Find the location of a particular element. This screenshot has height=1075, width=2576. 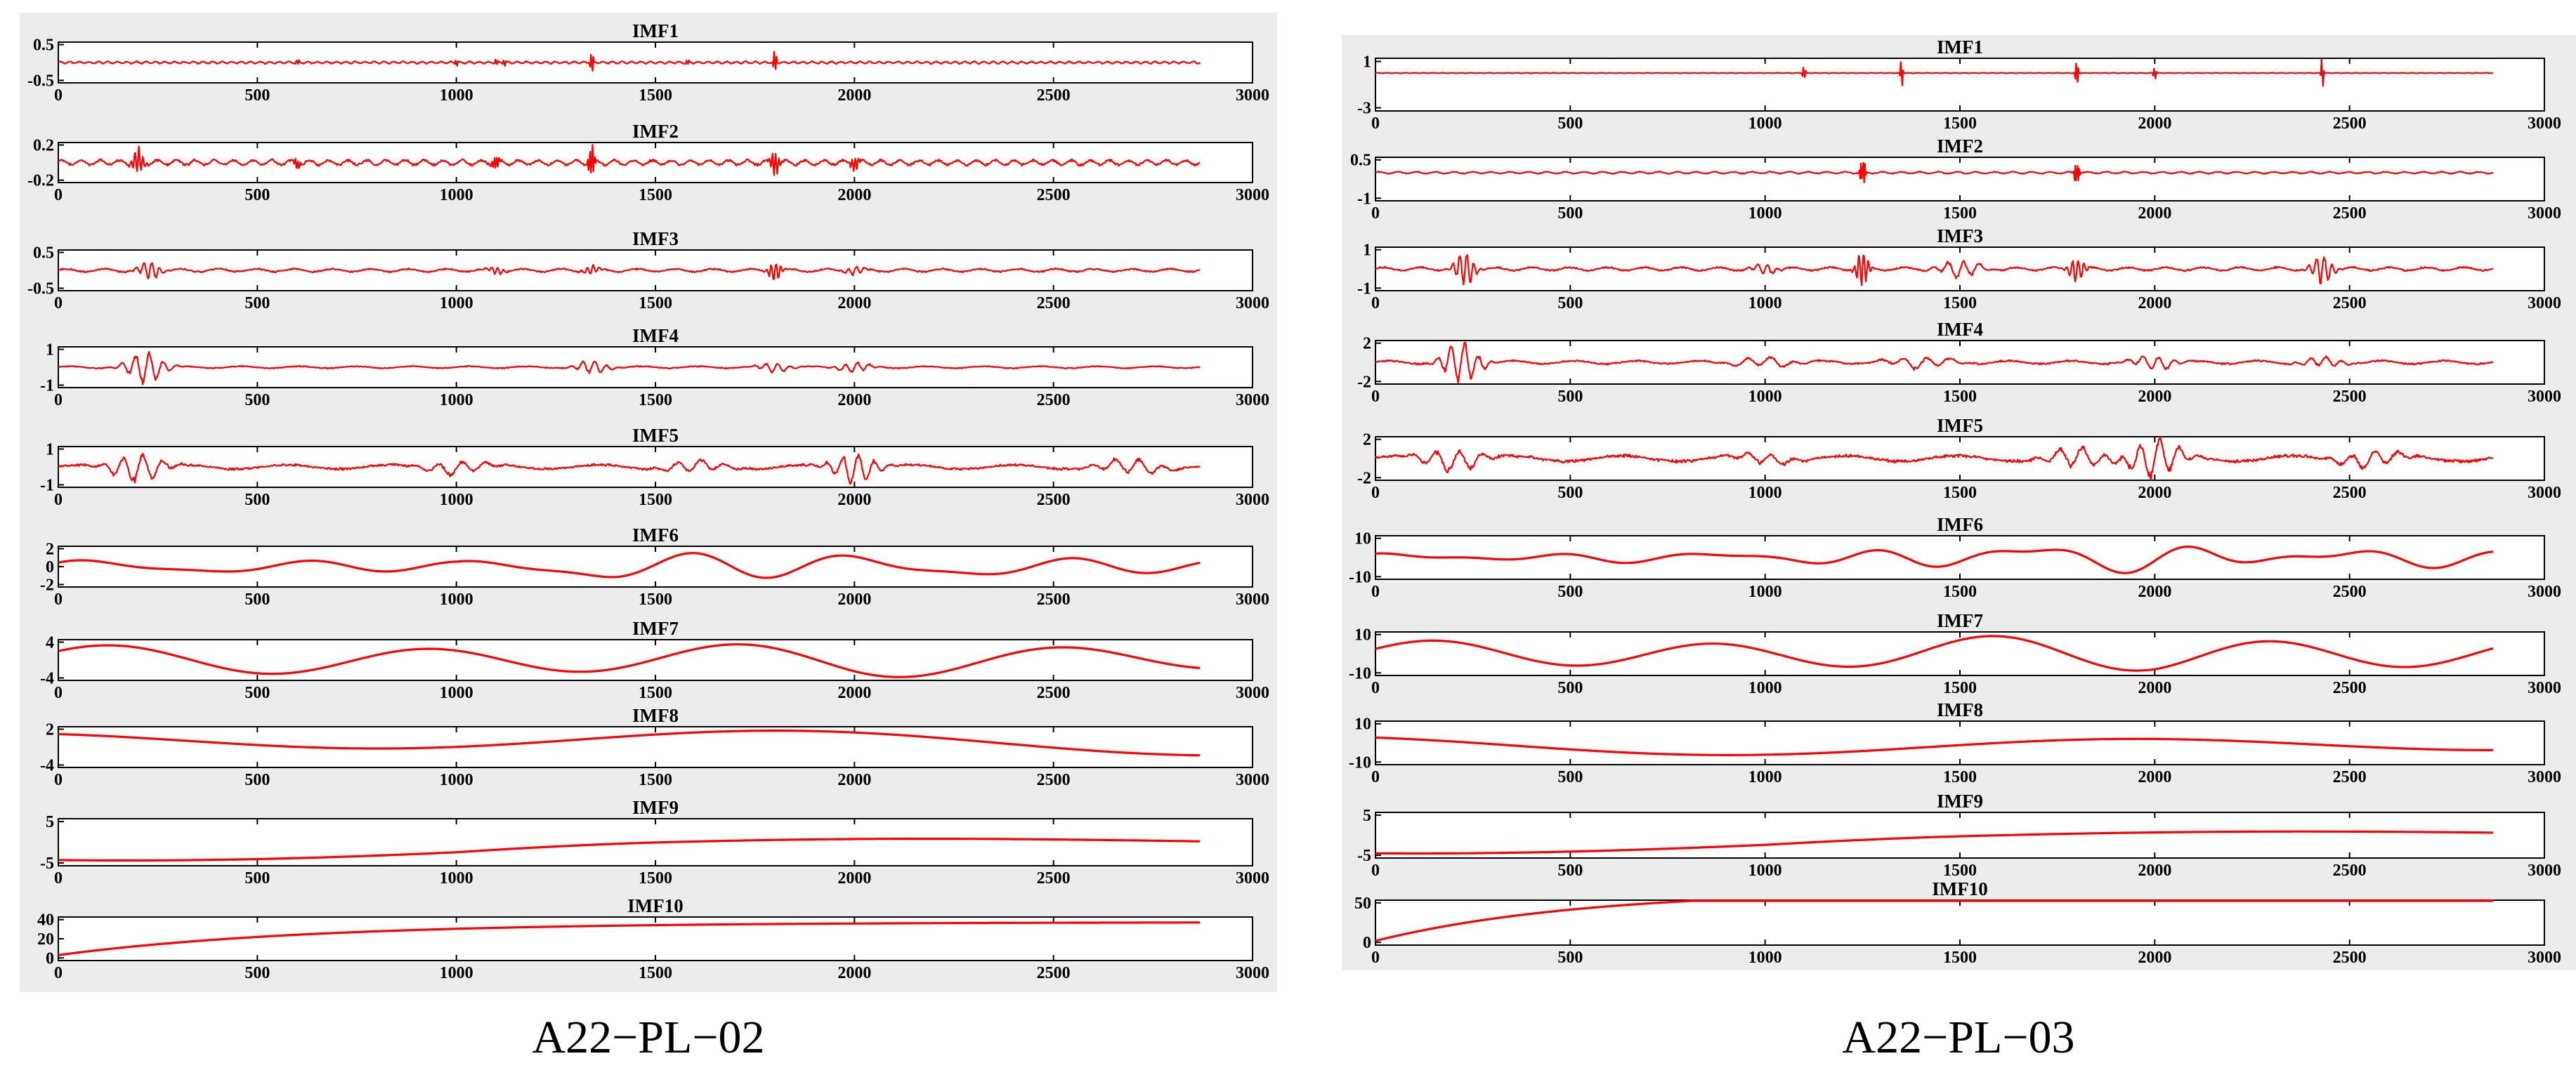

subplot-title: IMF10 is located at coordinates (655, 905).